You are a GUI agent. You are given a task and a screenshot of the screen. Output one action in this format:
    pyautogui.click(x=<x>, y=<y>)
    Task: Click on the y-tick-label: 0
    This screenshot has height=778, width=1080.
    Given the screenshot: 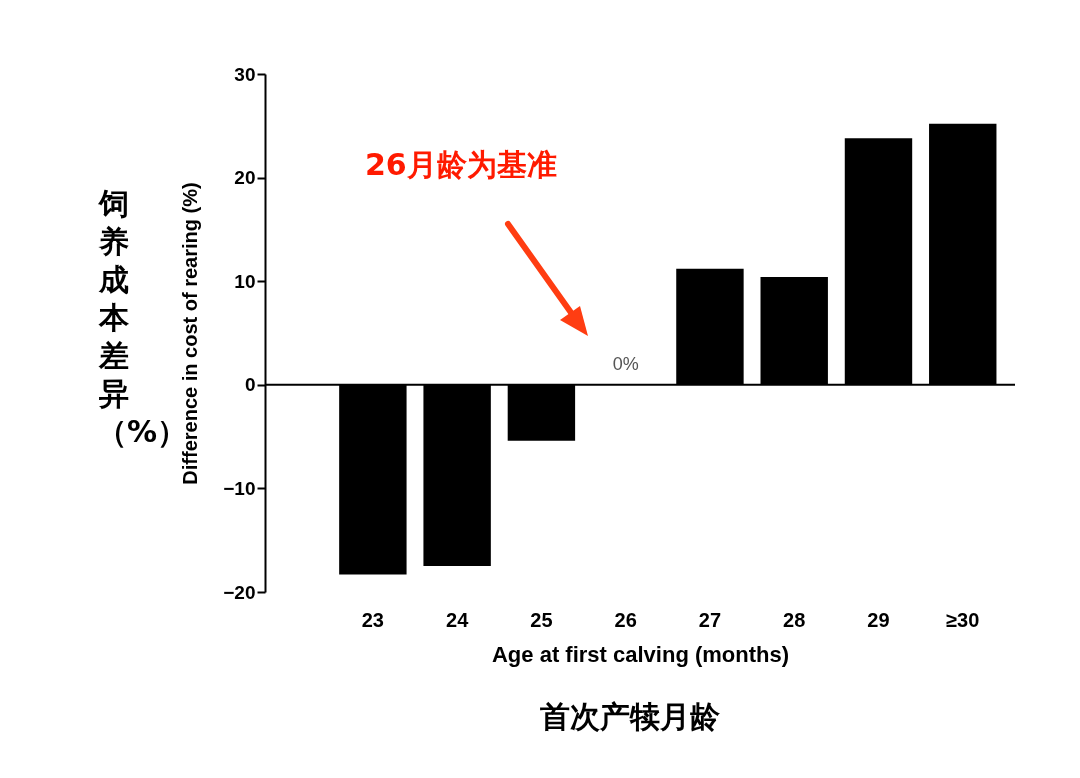 What is the action you would take?
    pyautogui.click(x=250, y=385)
    